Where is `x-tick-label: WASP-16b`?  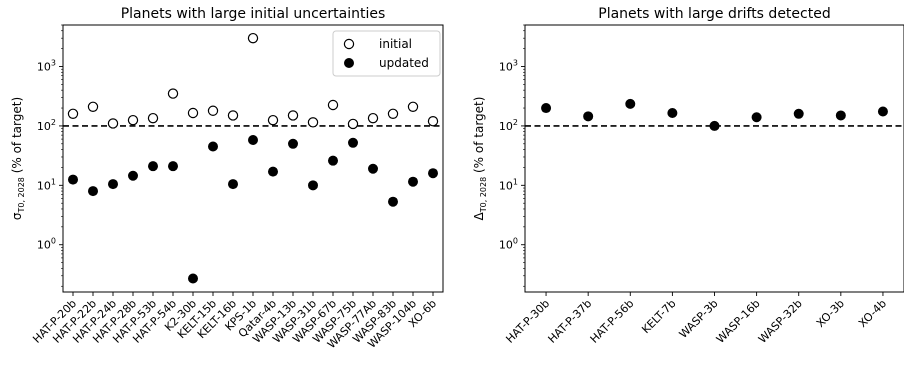
x-tick-label: WASP-16b is located at coordinates (738, 321).